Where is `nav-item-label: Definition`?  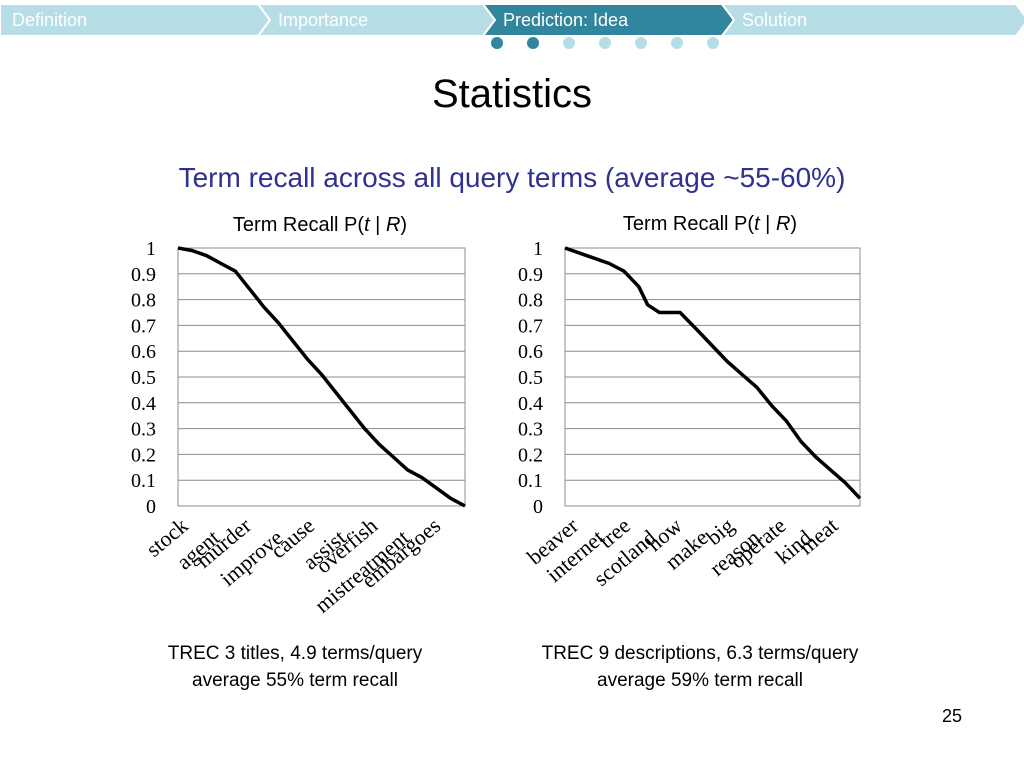
nav-item-label: Definition is located at coordinates (49, 20).